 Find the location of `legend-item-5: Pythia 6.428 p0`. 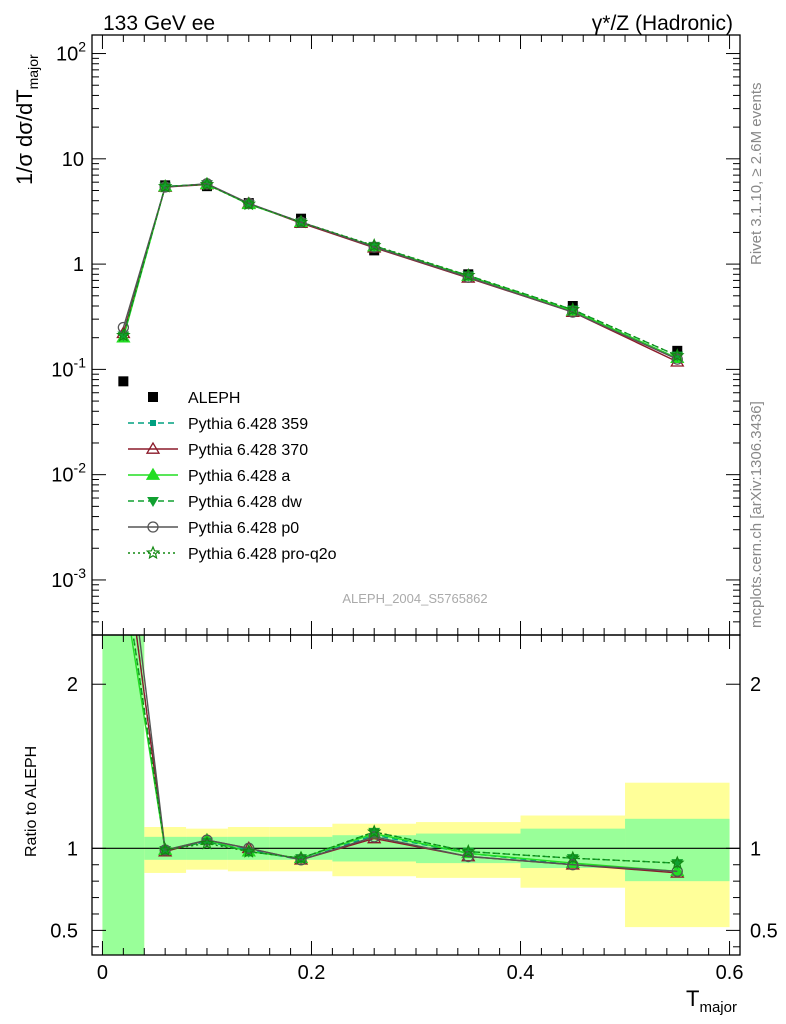

legend-item-5: Pythia 6.428 p0 is located at coordinates (213, 528).